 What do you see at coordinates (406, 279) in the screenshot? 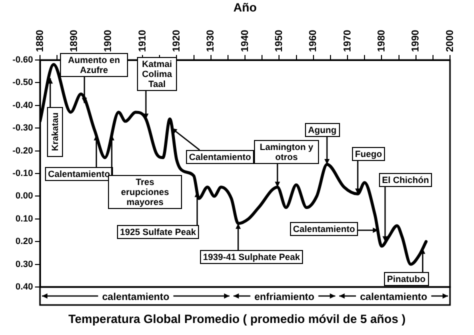
I see `annotation: Pinatubo` at bounding box center [406, 279].